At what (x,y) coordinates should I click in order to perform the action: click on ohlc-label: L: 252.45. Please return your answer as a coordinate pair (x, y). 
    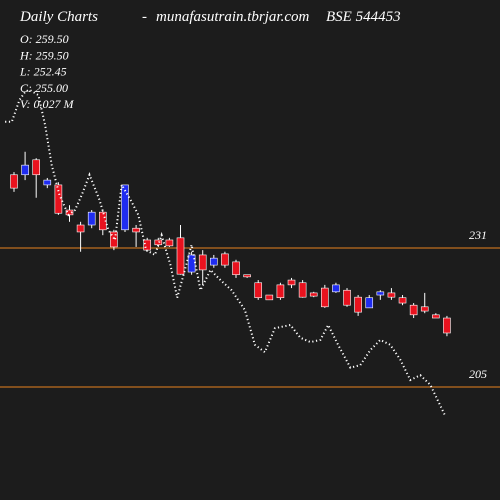
    Looking at the image, I should click on (43, 72).